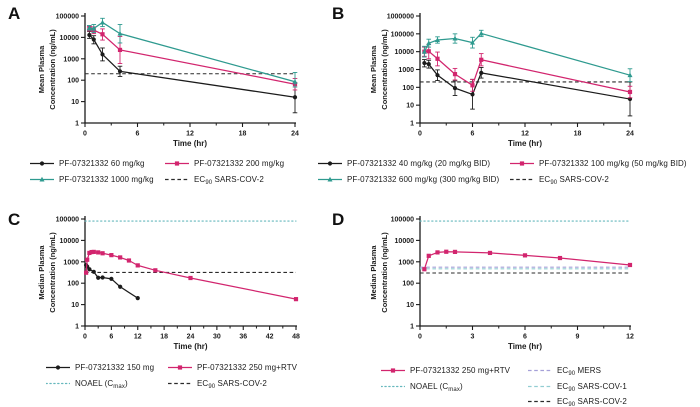  What do you see at coordinates (71, 262) in the screenshot?
I see `y-tick-label: 1000` at bounding box center [71, 262].